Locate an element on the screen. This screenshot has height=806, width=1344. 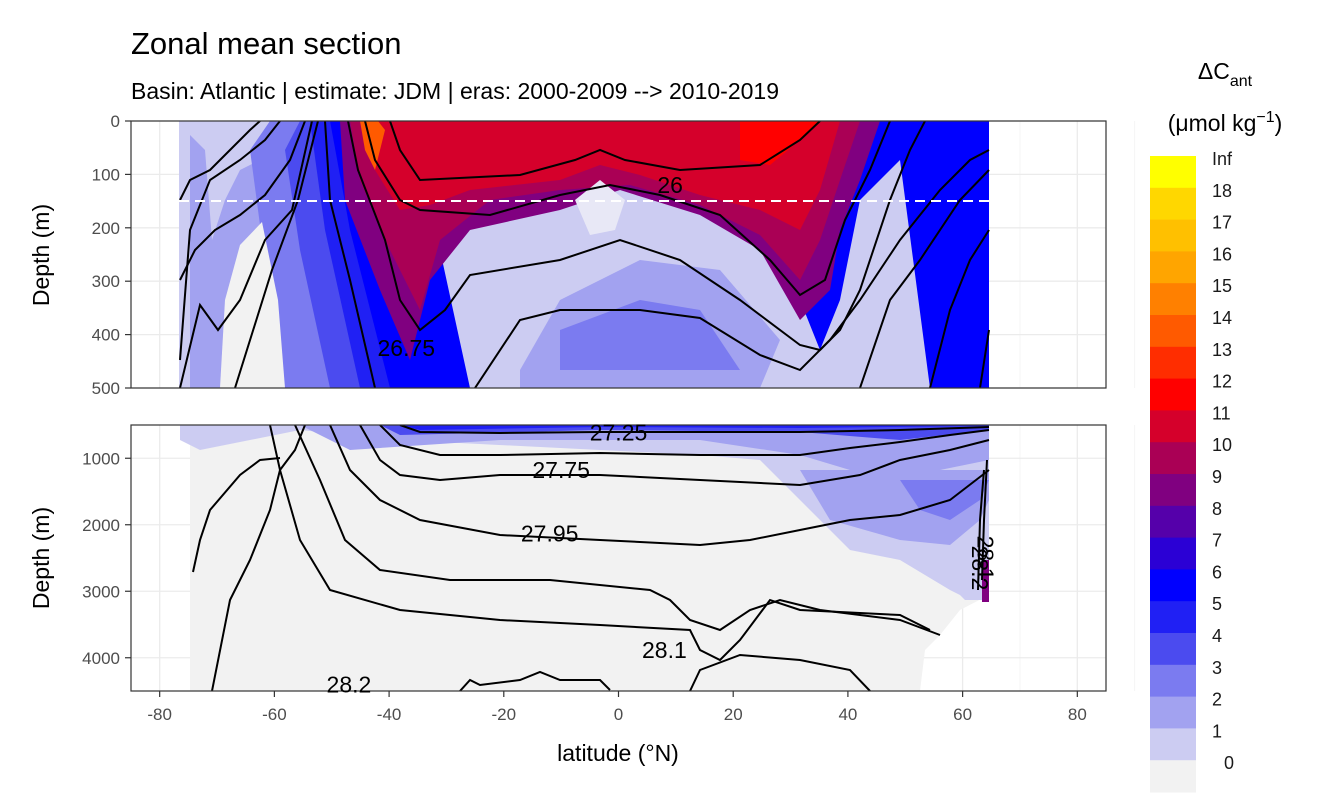
y-tick-label: 1000 is located at coordinates (101, 458).